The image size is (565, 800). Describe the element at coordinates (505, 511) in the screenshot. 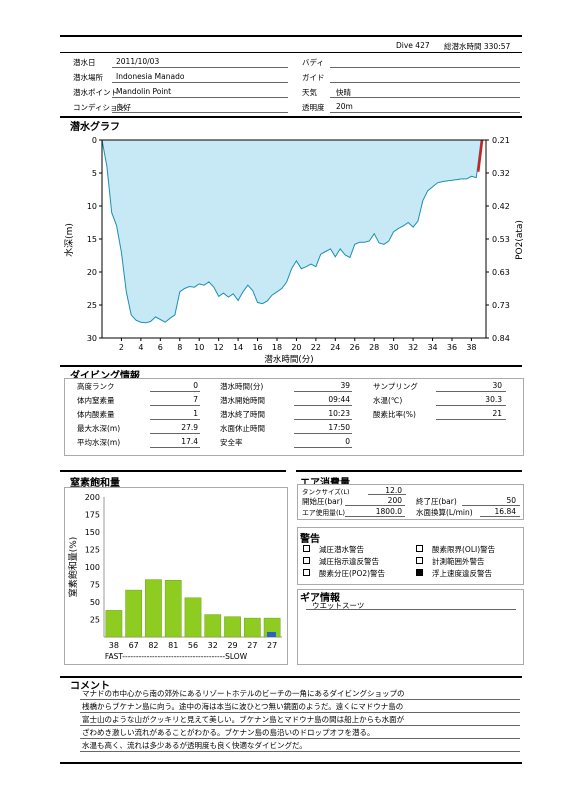

I see `surface-rate-value: 16.84` at that location.